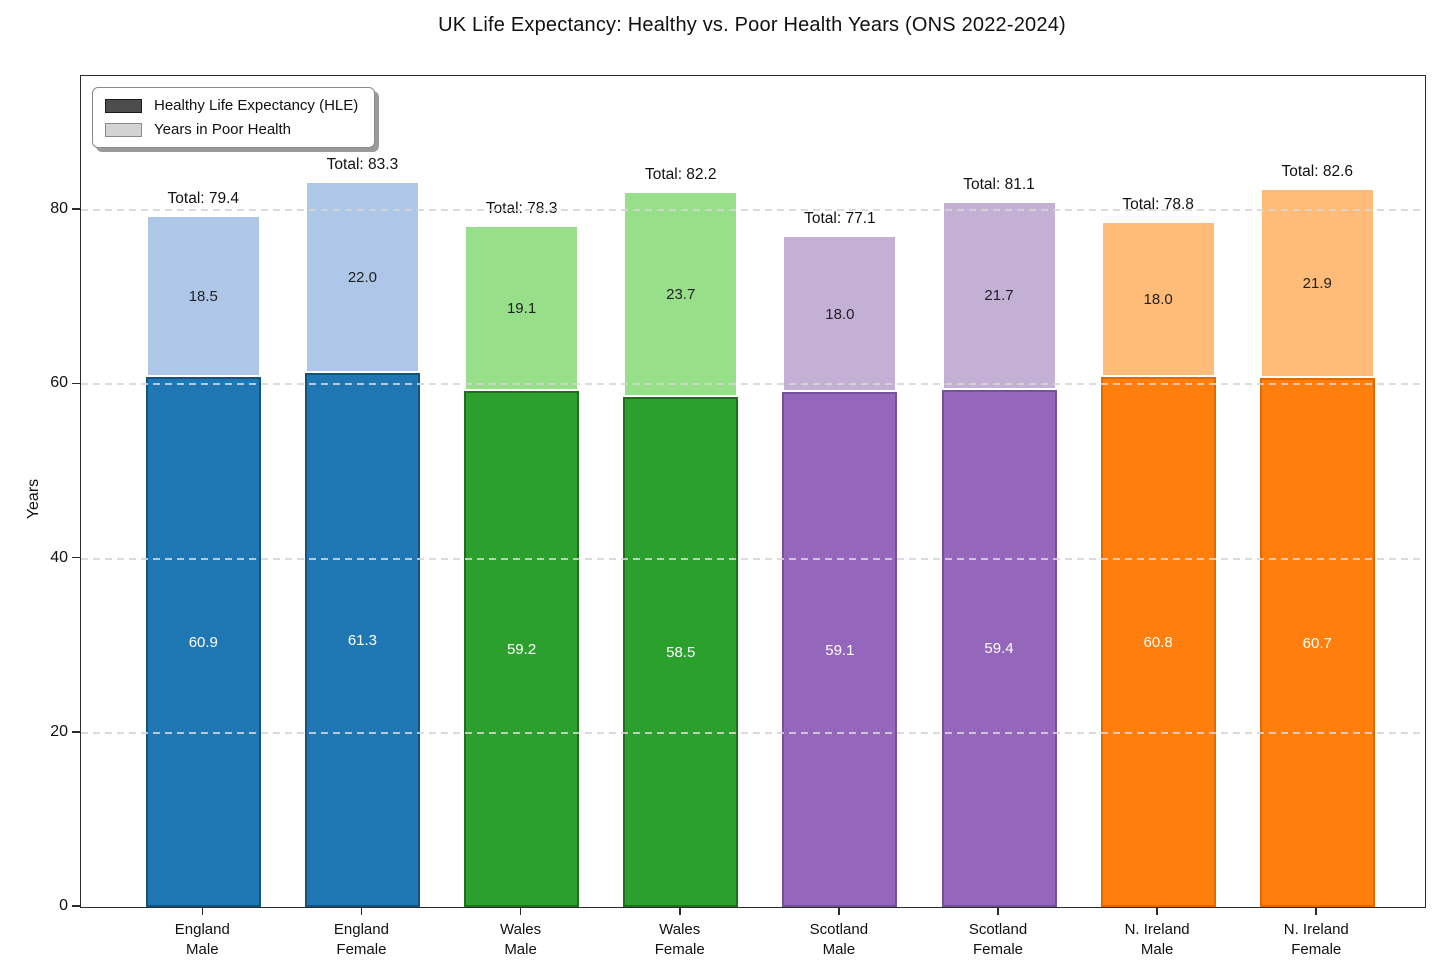 This screenshot has height=971, width=1456. I want to click on y-tick-label-40: 40, so click(59, 557).